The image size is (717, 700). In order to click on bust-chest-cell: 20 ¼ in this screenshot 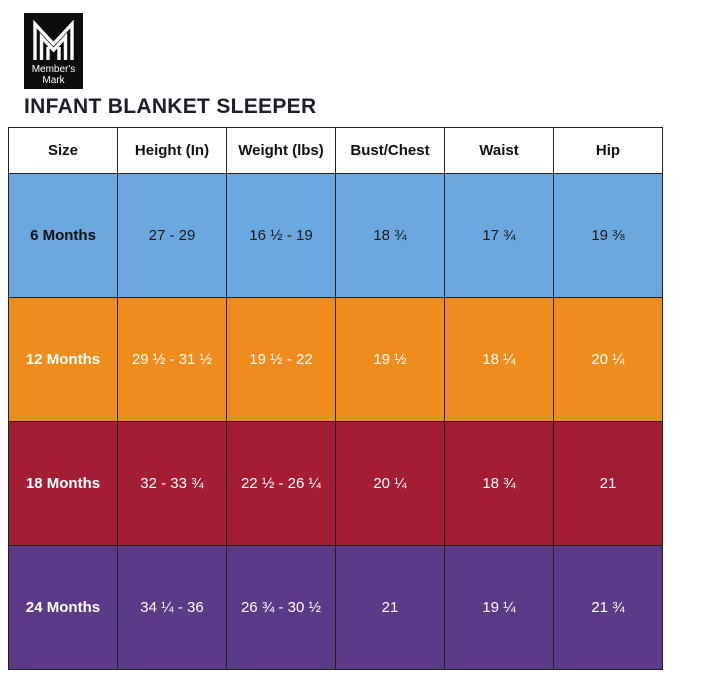, I will do `click(390, 483)`.